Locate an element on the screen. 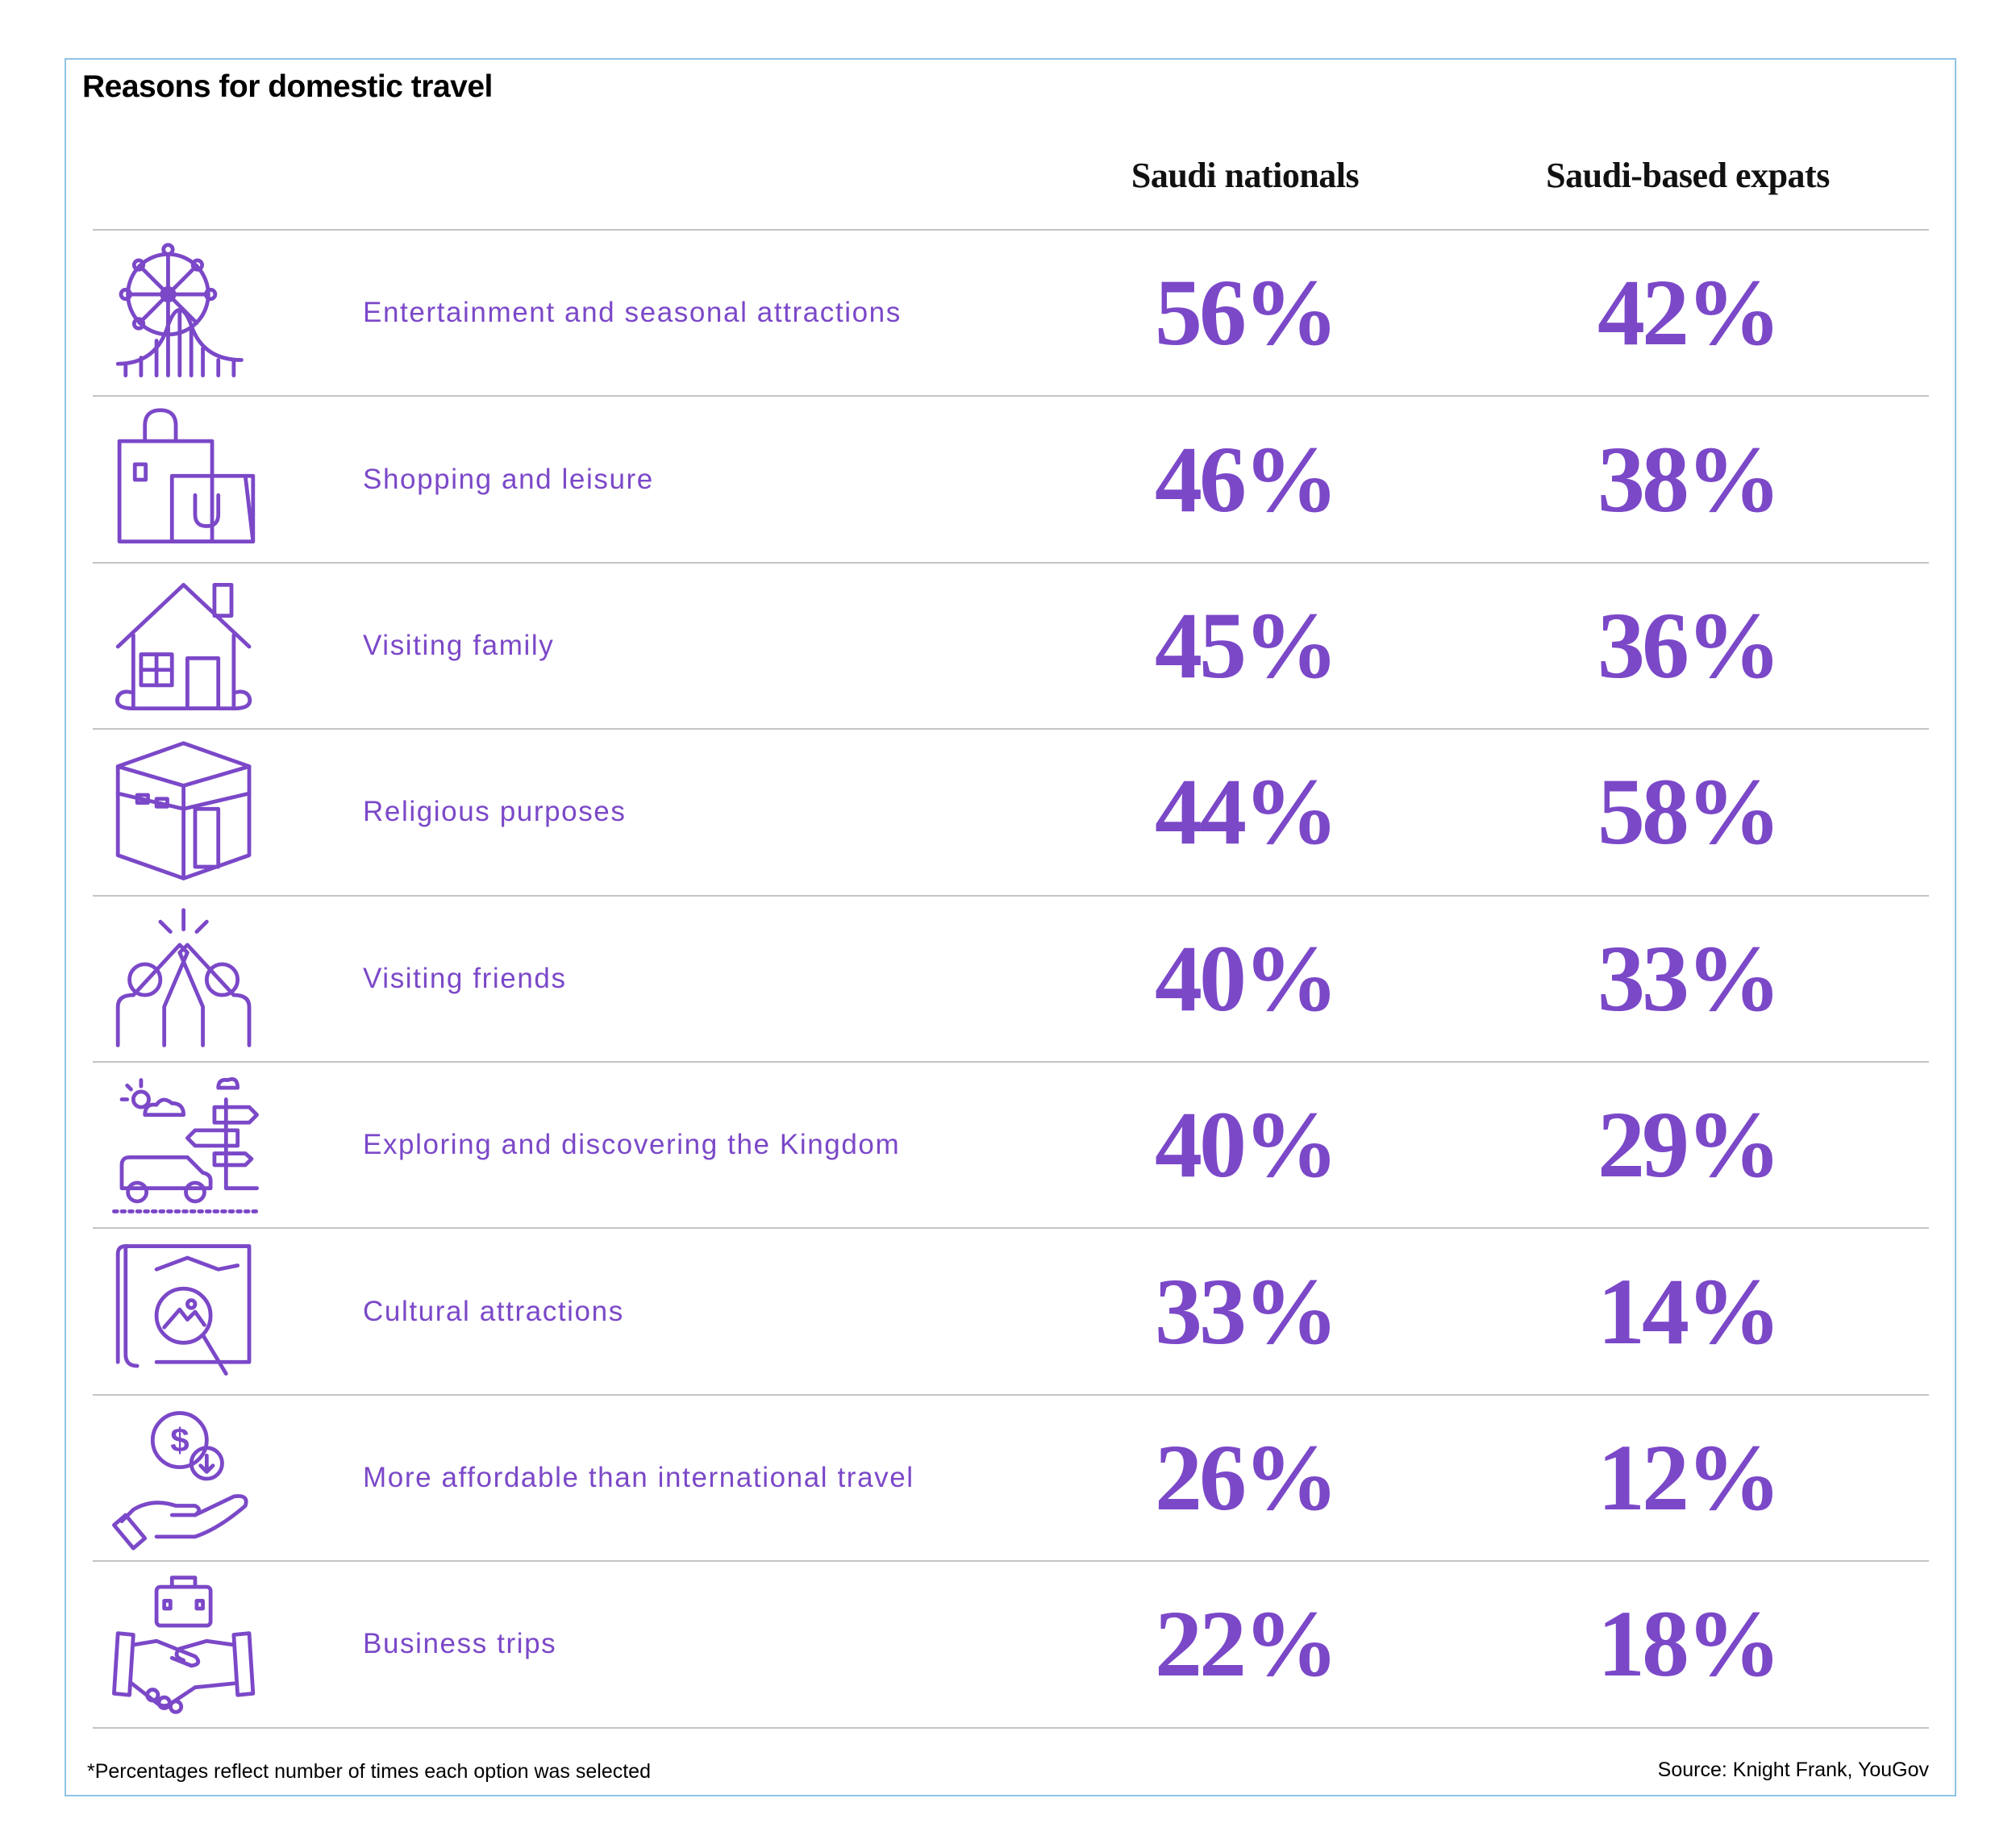  house-icon is located at coordinates (185, 646).